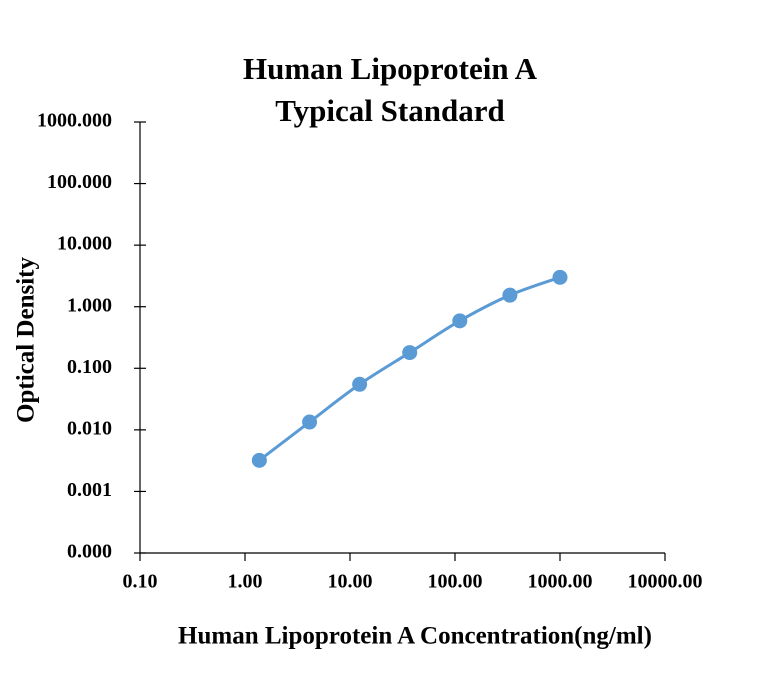  What do you see at coordinates (74, 121) in the screenshot?
I see `y-tick-label: 1000.000` at bounding box center [74, 121].